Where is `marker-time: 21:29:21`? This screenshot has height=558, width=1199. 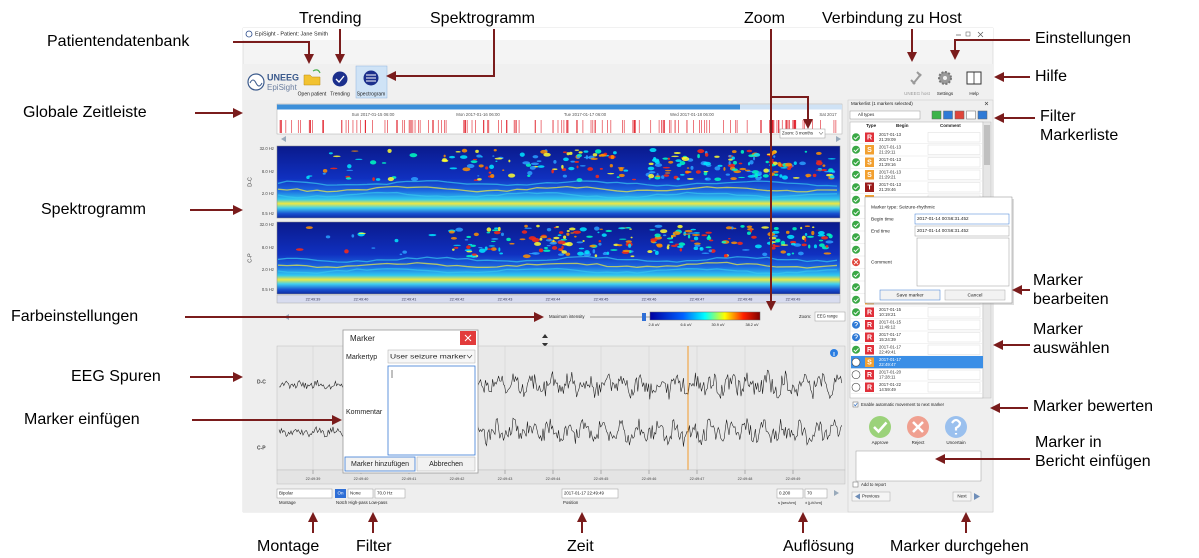
marker-time: 21:29:21 is located at coordinates (887, 176).